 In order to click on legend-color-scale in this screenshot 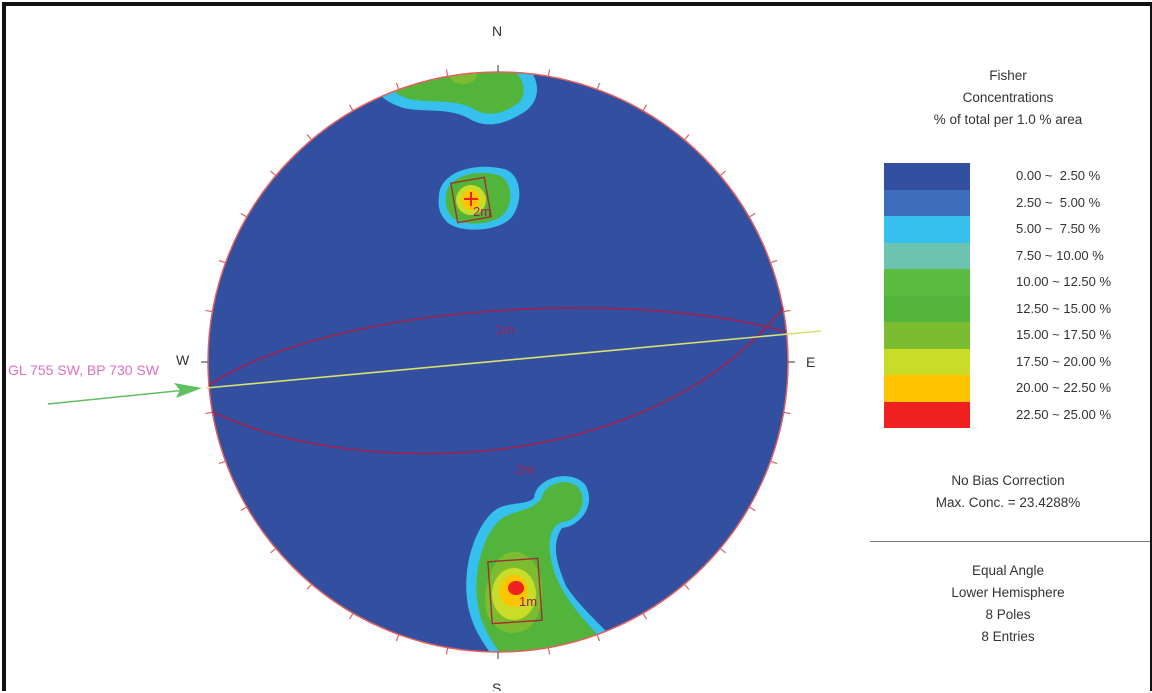, I will do `click(927, 295)`.